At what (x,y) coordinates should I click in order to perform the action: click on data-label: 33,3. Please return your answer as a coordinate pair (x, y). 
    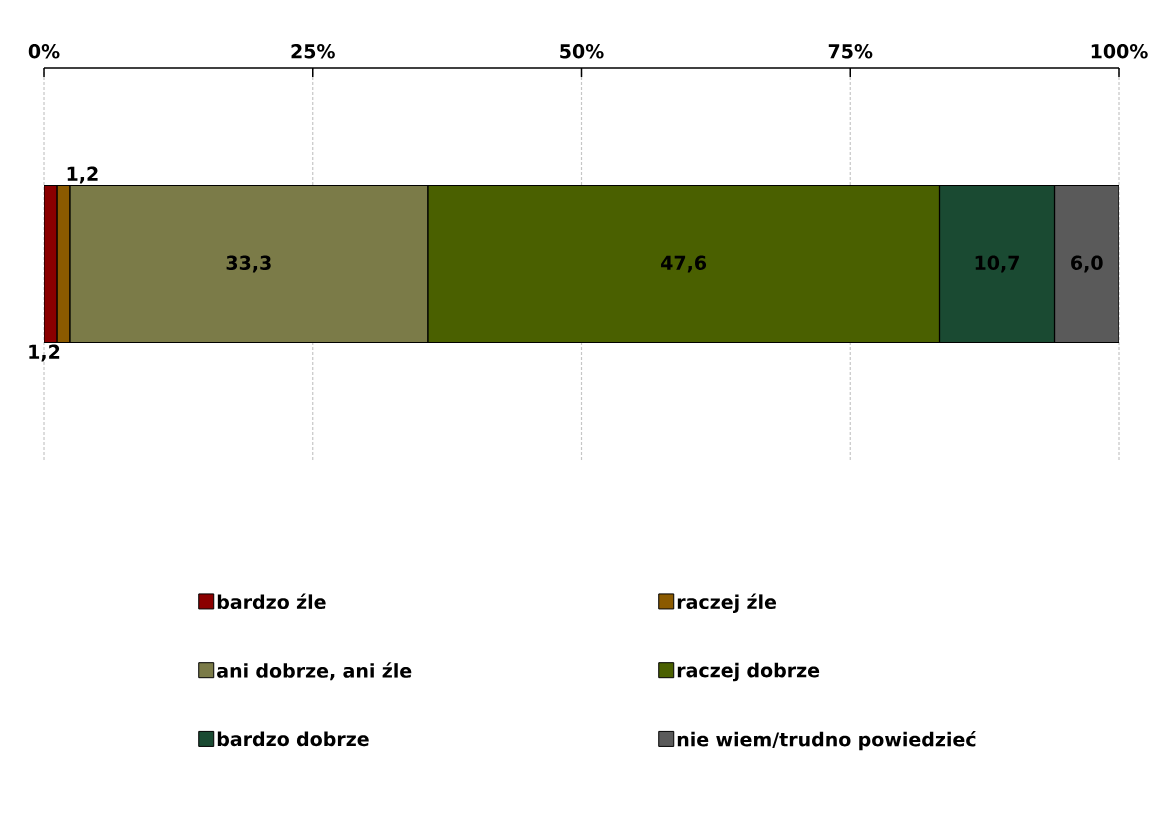
    Looking at the image, I should click on (248, 264).